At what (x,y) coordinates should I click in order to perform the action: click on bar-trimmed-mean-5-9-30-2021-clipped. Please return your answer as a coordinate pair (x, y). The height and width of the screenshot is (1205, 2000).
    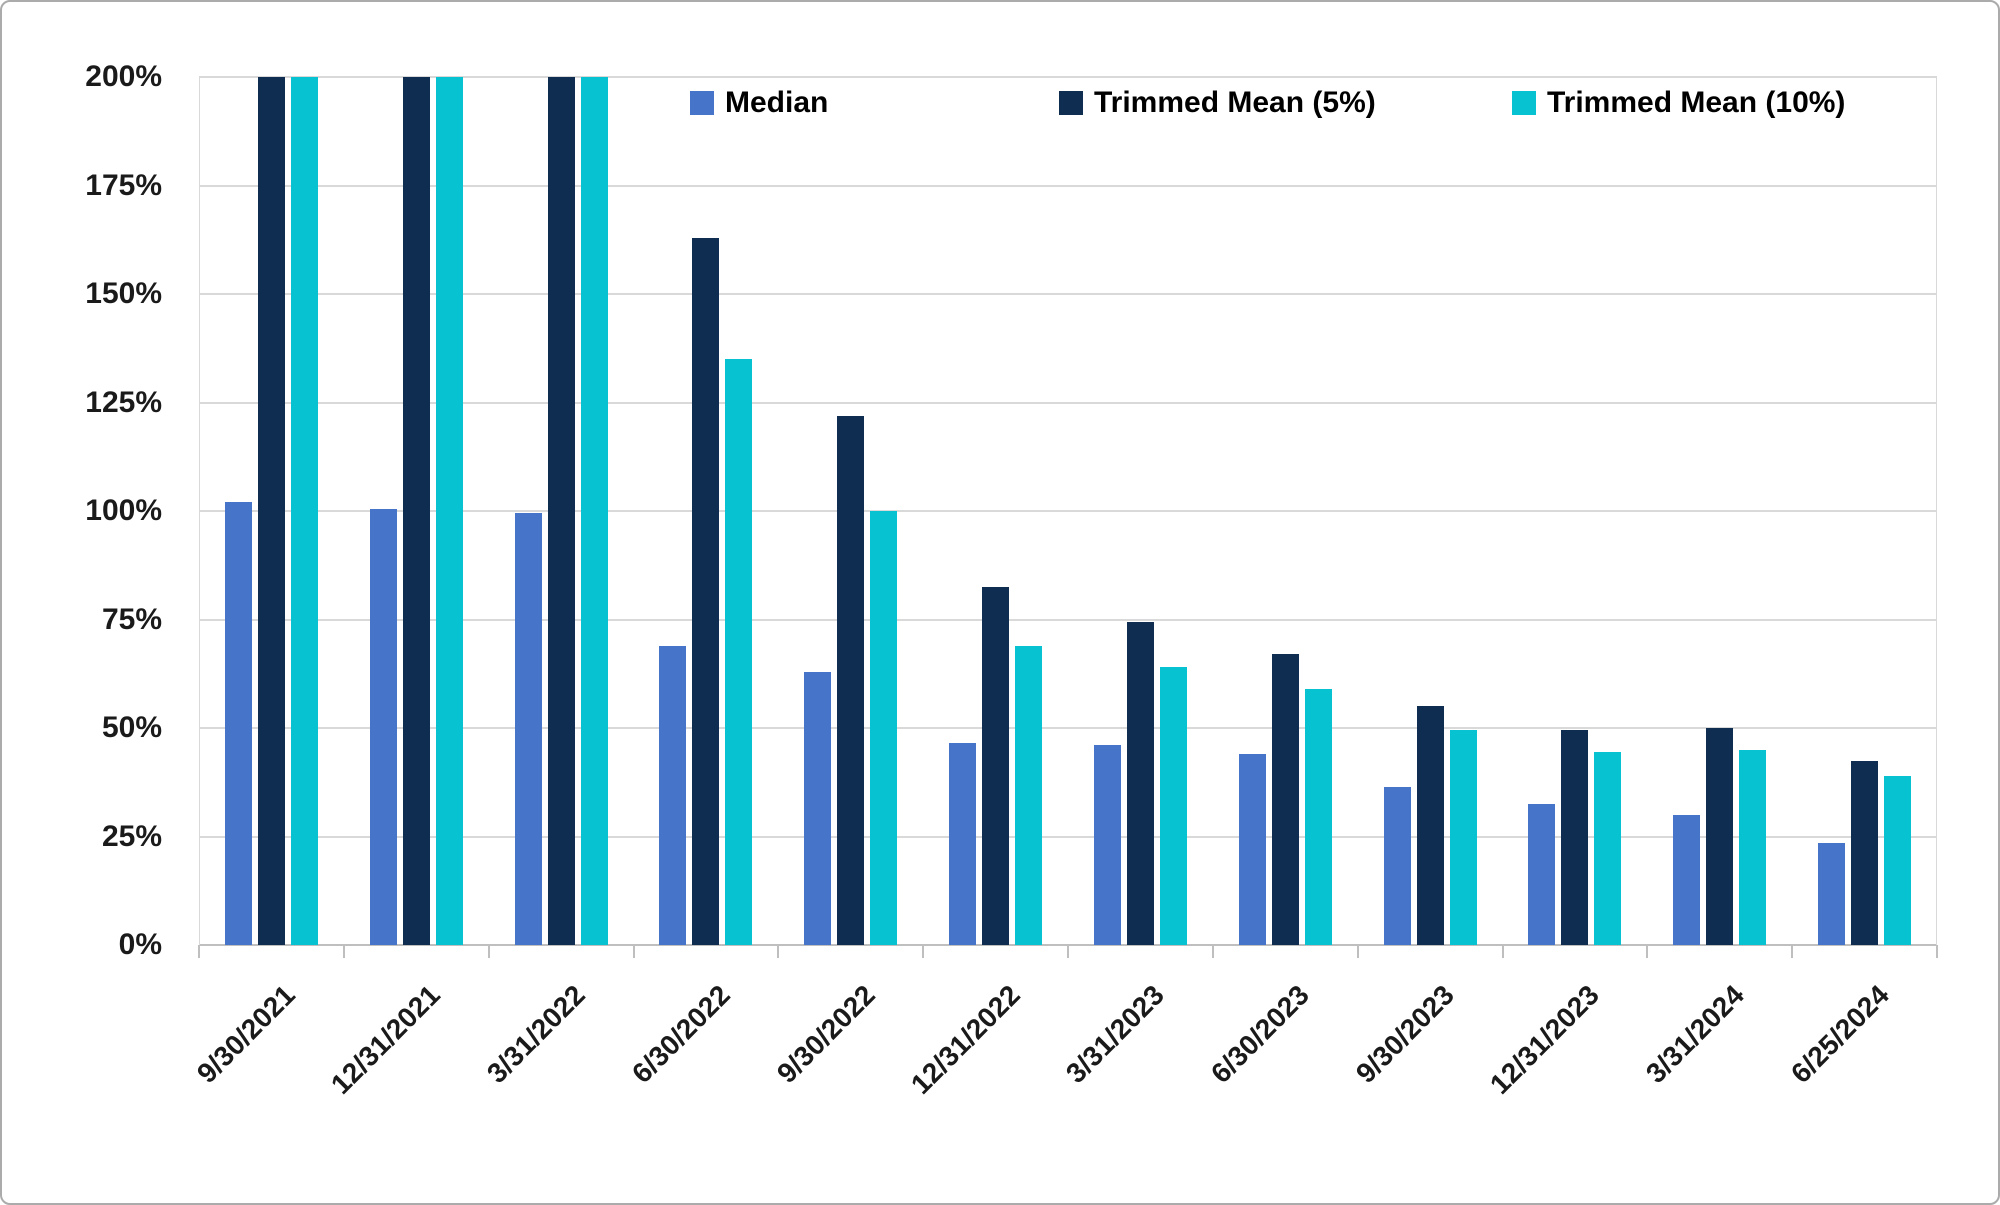
    Looking at the image, I should click on (271, 511).